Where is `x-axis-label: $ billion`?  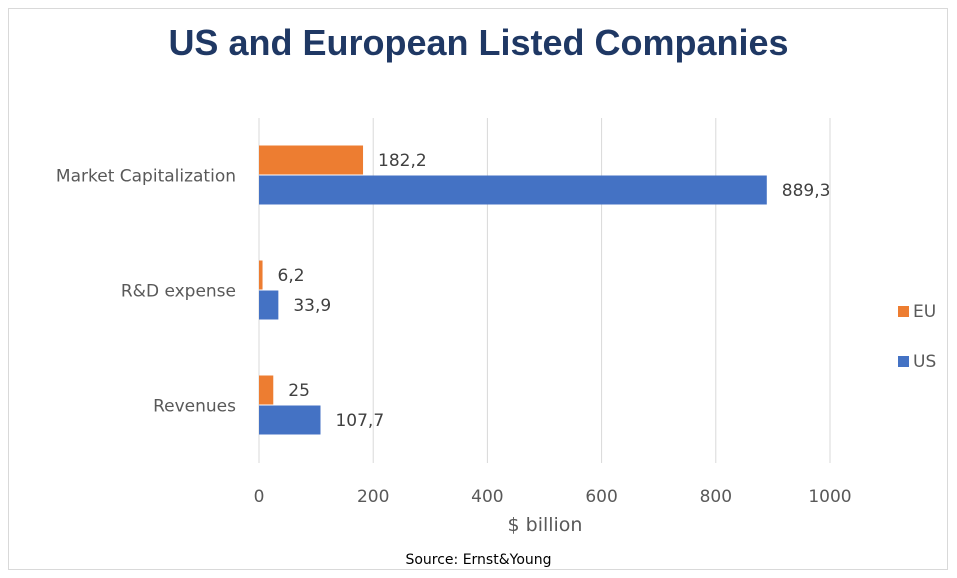
x-axis-label: $ billion is located at coordinates (545, 525).